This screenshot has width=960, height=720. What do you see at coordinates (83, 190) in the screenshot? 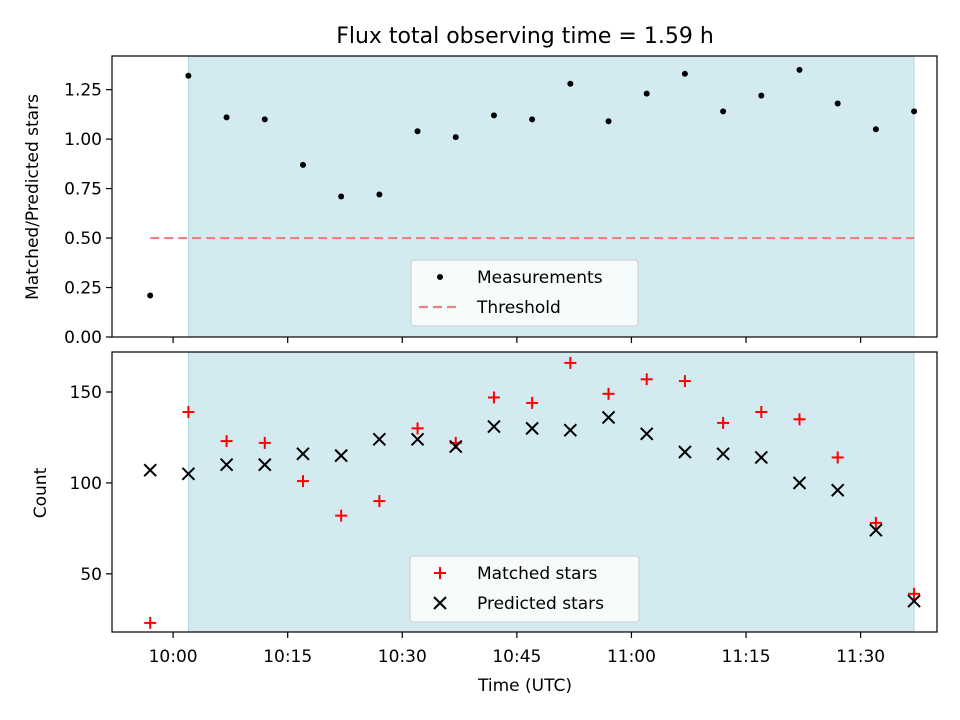
I see `y-tick-label: 0.75` at bounding box center [83, 190].